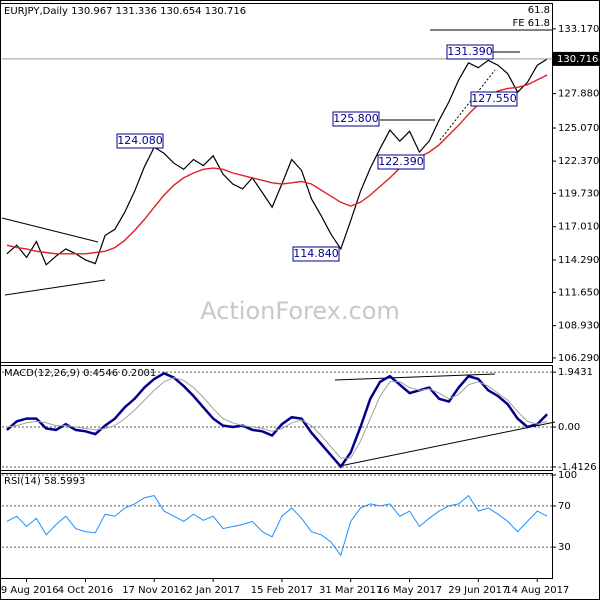 The height and width of the screenshot is (600, 600). What do you see at coordinates (569, 427) in the screenshot?
I see `y-tick-label: 0.00` at bounding box center [569, 427].